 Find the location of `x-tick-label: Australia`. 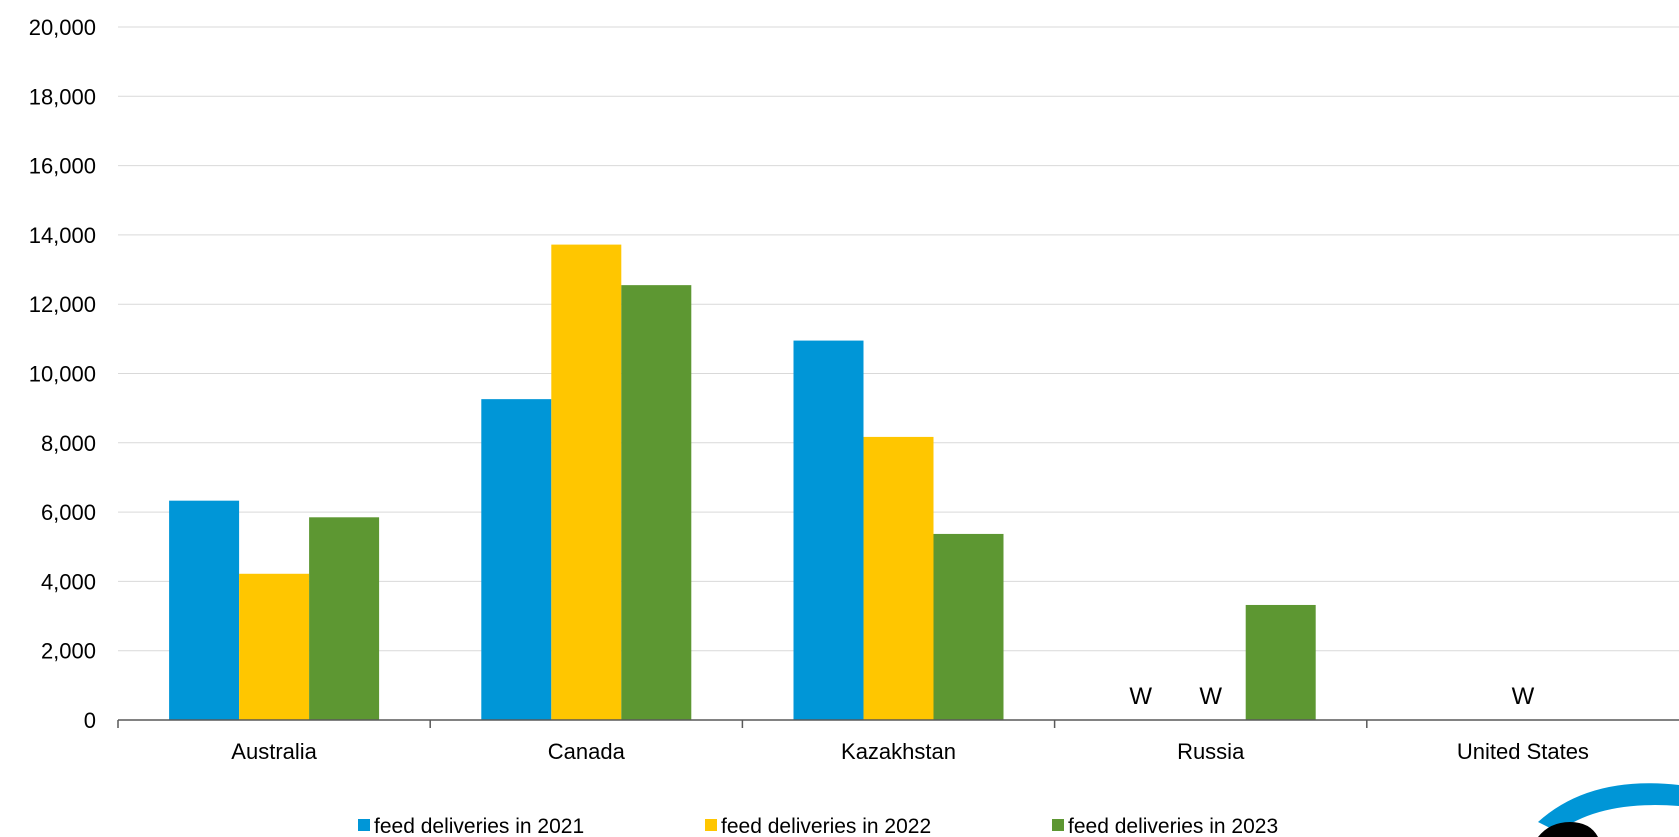

x-tick-label: Australia is located at coordinates (274, 751).